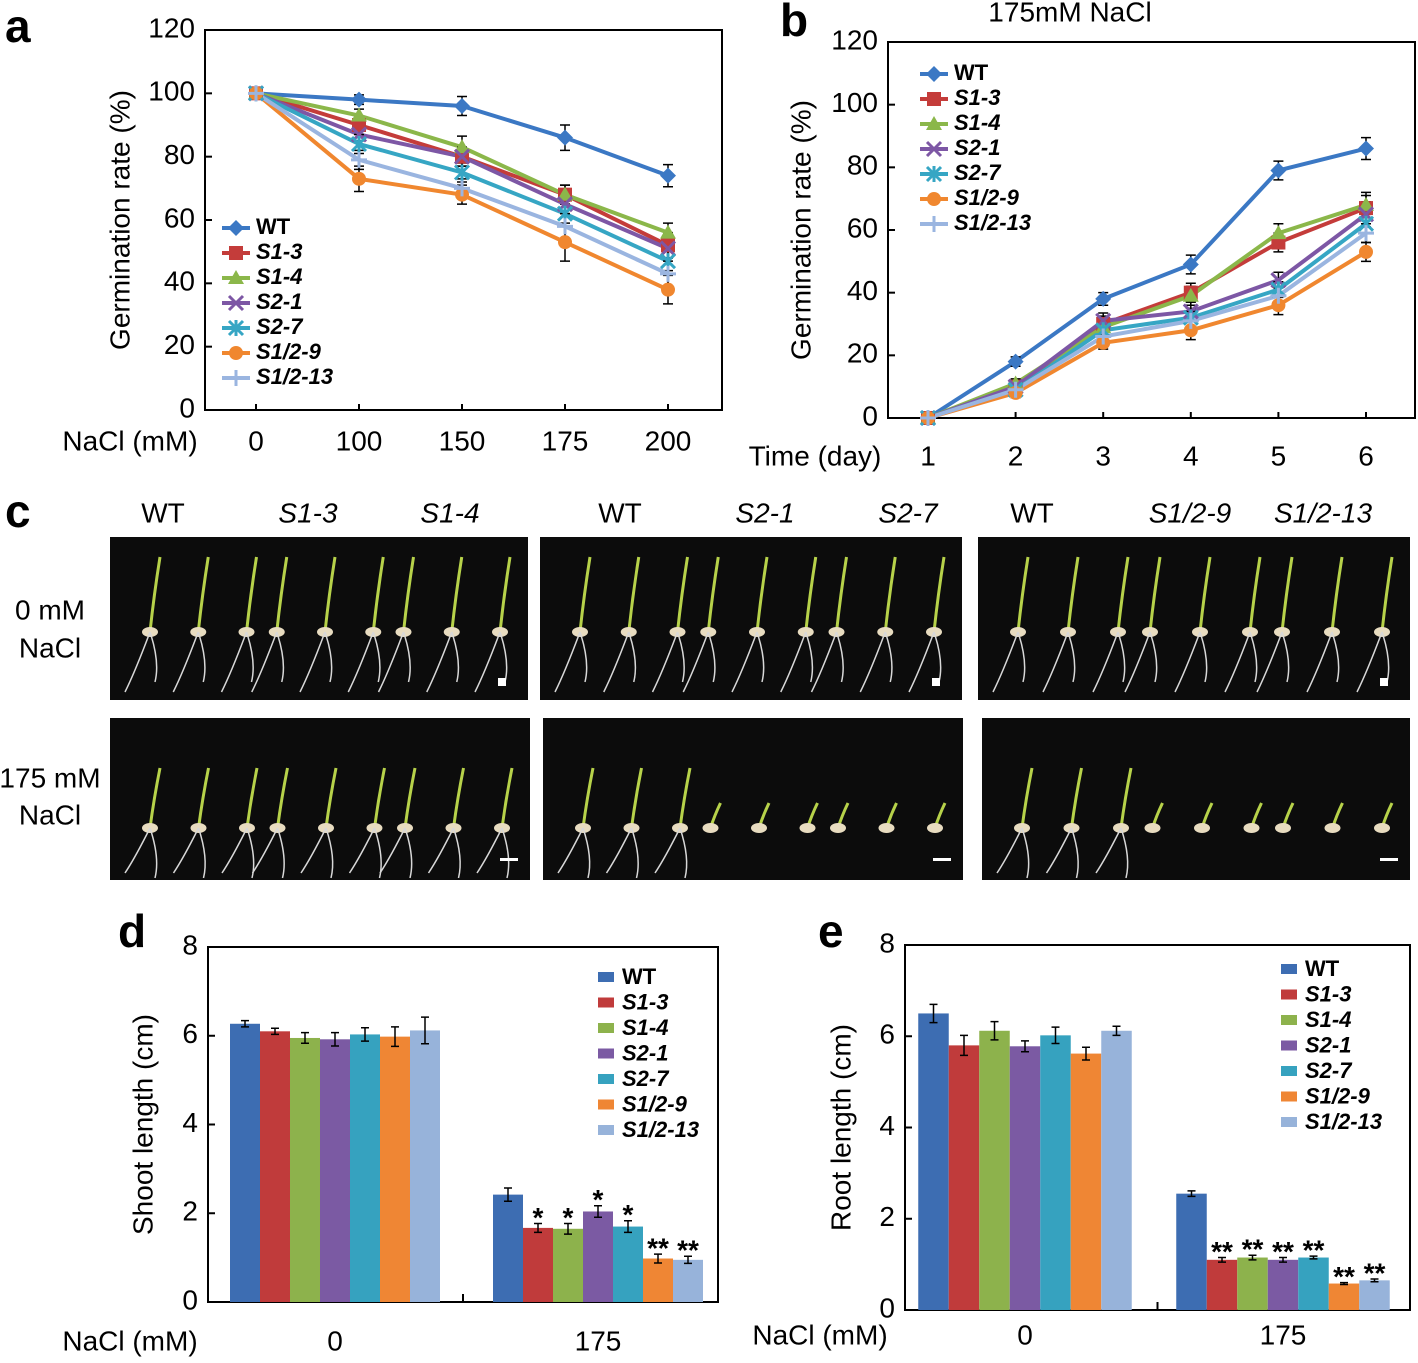 The width and height of the screenshot is (1418, 1363). Describe the element at coordinates (887, 1125) in the screenshot. I see `y-tick-label: 4` at that location.